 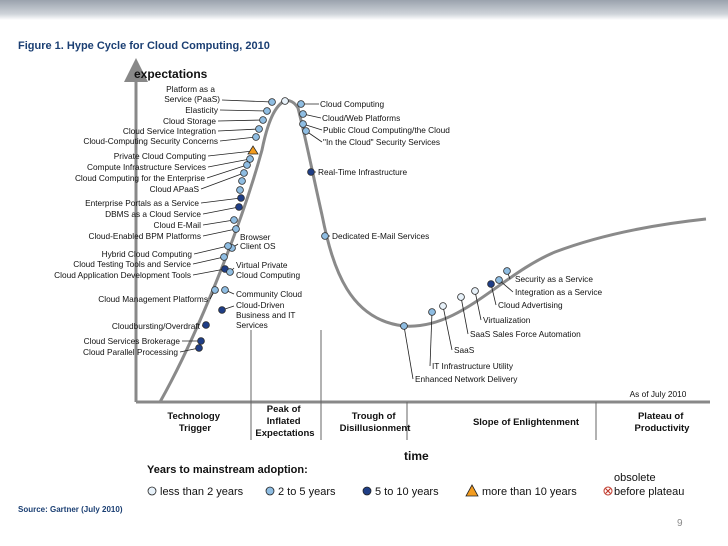 What do you see at coordinates (529, 492) in the screenshot?
I see `legend-more10: more than 10 years` at bounding box center [529, 492].